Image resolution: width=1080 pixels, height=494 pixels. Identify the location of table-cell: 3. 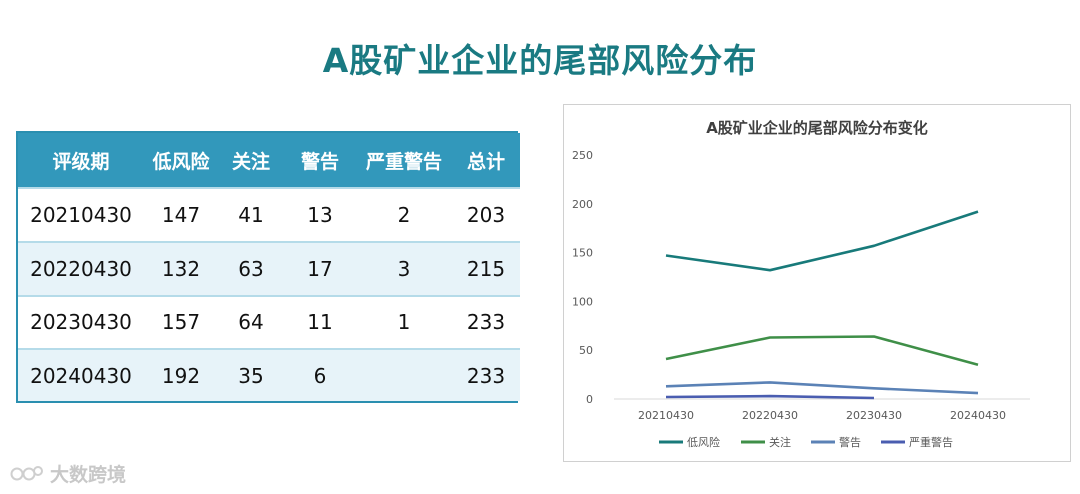
(404, 268).